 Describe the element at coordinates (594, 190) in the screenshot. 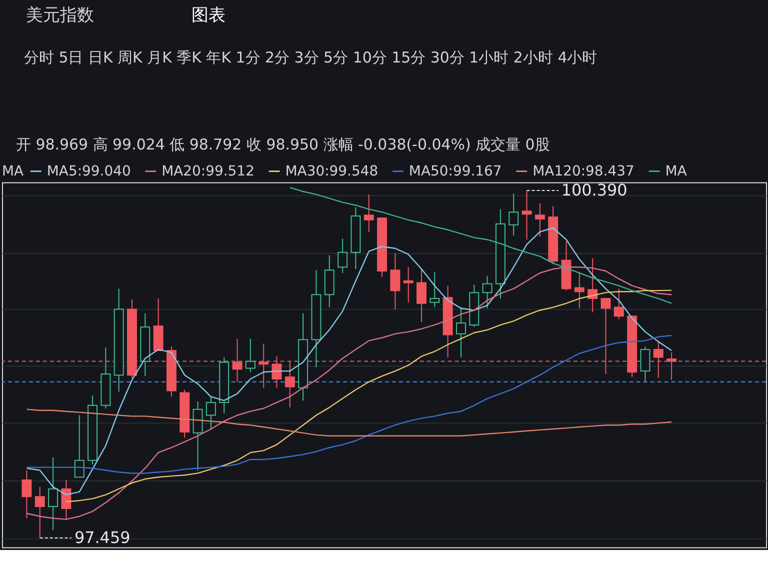

I see `annotation: 100.390` at that location.